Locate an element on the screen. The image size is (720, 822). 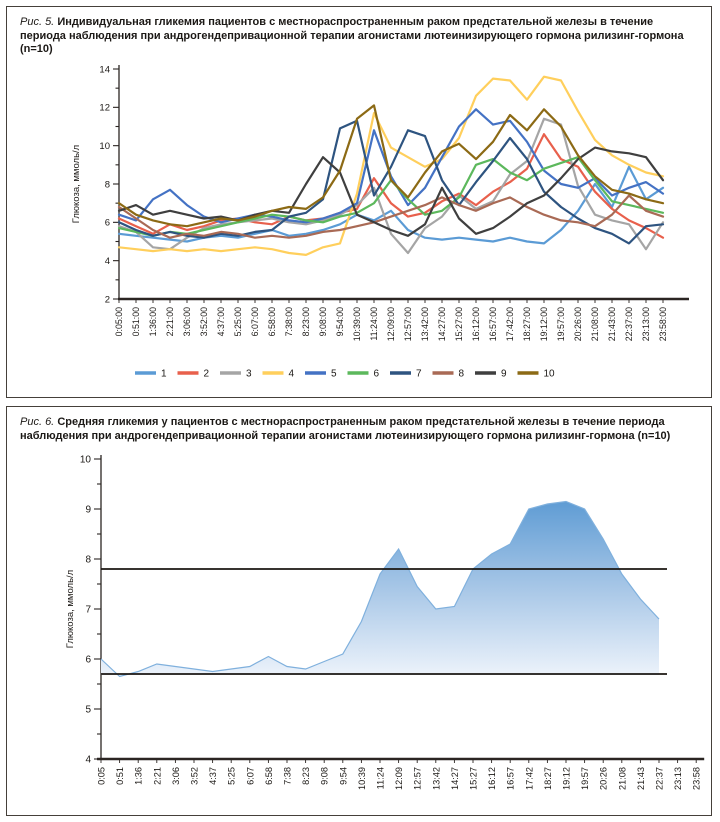
x-axis-label: 21:08:00 is located at coordinates (595, 323).